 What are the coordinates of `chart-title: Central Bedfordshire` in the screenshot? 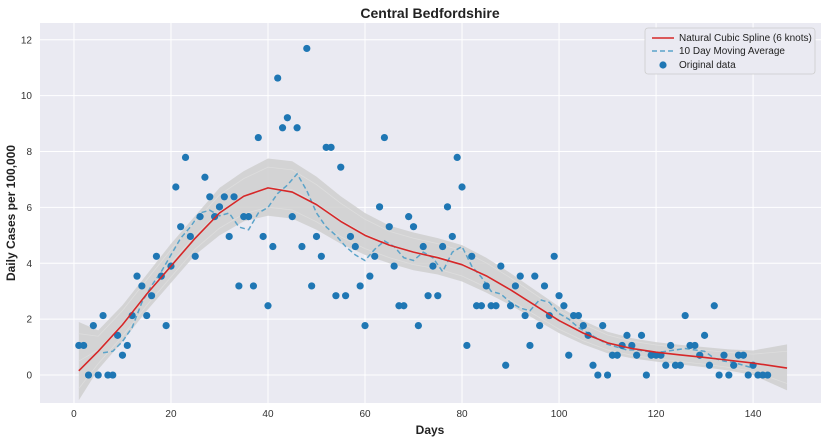 It's located at (429, 13).